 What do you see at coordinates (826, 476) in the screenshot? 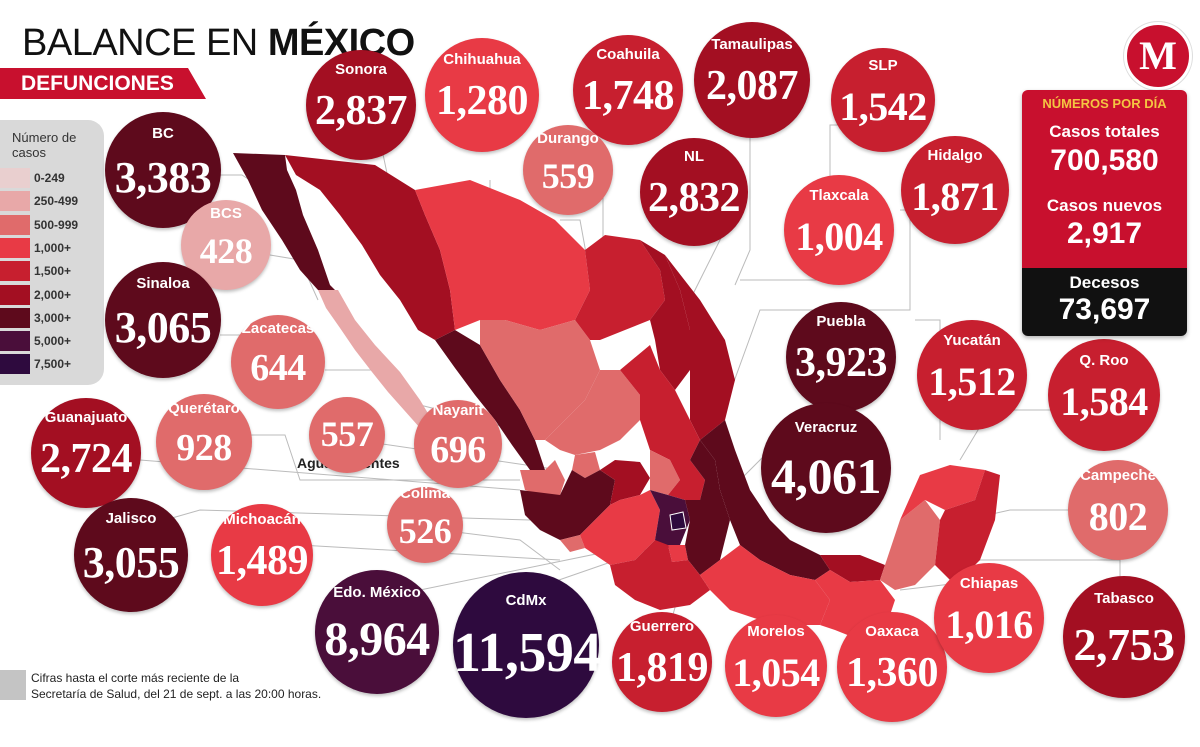
I see `state-value: 4,061` at bounding box center [826, 476].